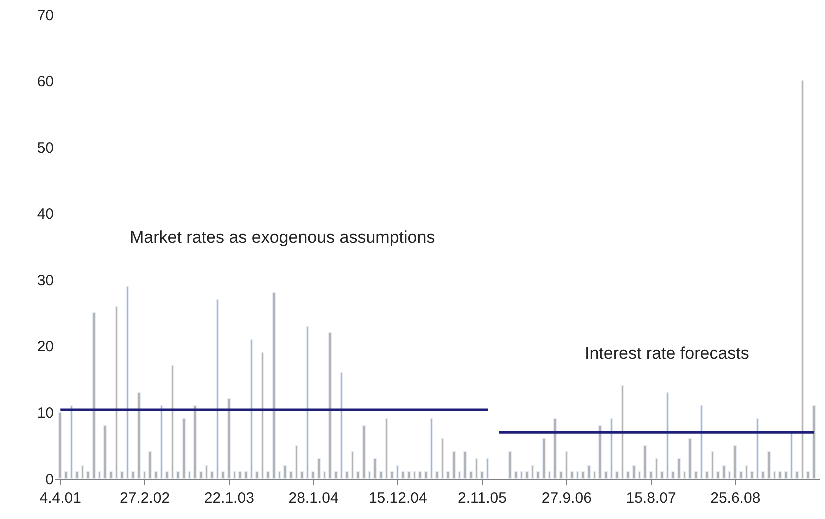 The width and height of the screenshot is (825, 519). I want to click on x-tick-label: 22.1.03, so click(229, 498).